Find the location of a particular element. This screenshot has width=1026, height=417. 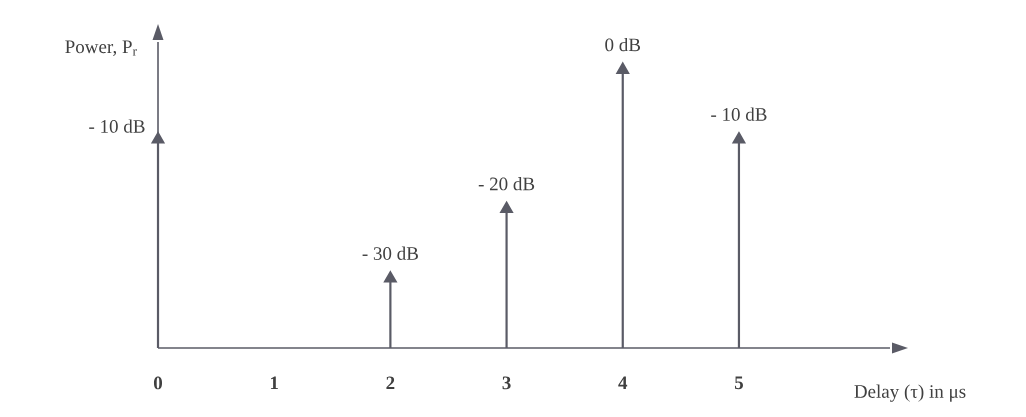

data-label: - 20 dB is located at coordinates (506, 184).